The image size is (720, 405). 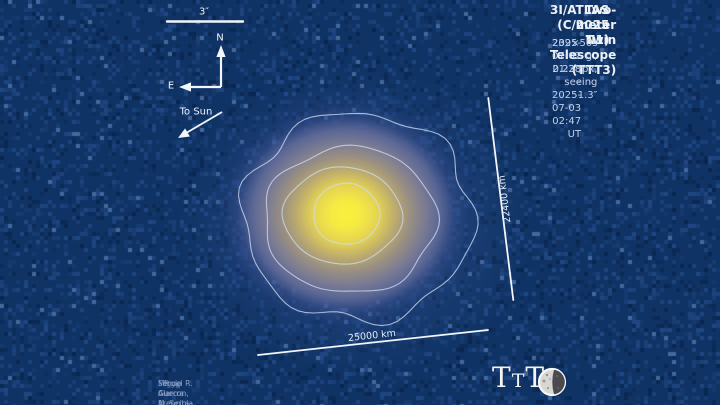 I want to click on north-arrow-icon, so click(x=221, y=51).